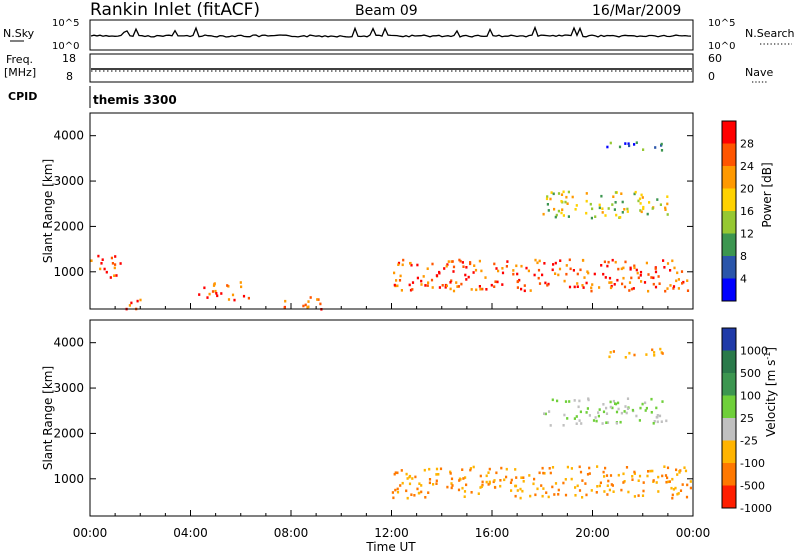 Image resolution: width=800 pixels, height=554 pixels. Describe the element at coordinates (749, 441) in the screenshot. I see `colorbar-tick-label: -25` at that location.